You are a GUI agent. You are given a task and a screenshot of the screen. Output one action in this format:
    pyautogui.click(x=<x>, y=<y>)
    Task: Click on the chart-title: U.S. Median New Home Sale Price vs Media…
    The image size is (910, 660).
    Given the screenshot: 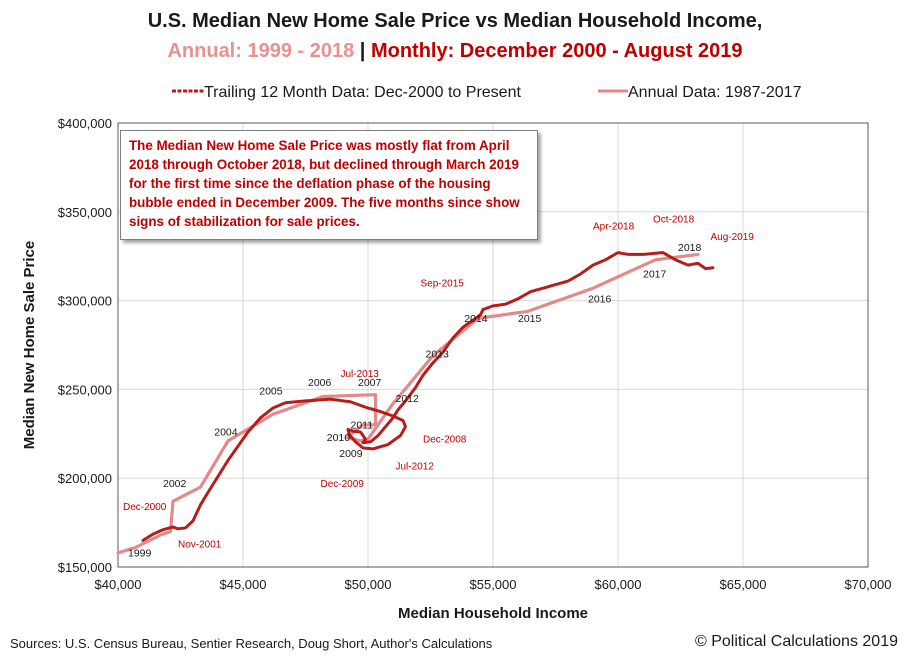 What is the action you would take?
    pyautogui.click(x=455, y=21)
    